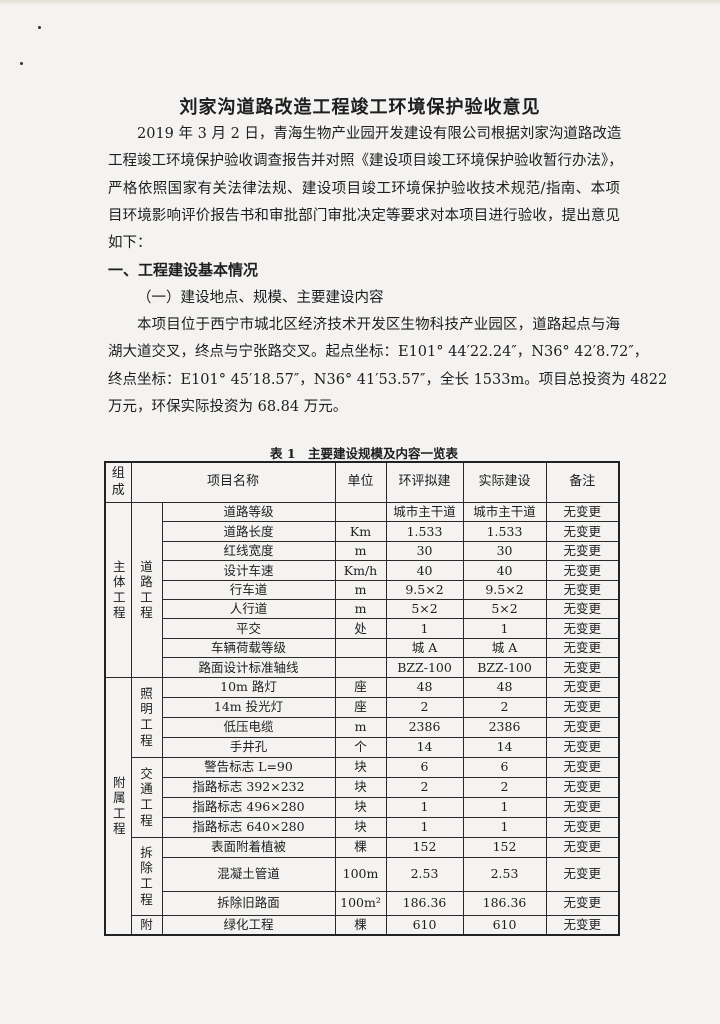 This screenshot has height=1024, width=720. Describe the element at coordinates (504, 925) in the screenshot. I see `actual-cell: 610` at that location.